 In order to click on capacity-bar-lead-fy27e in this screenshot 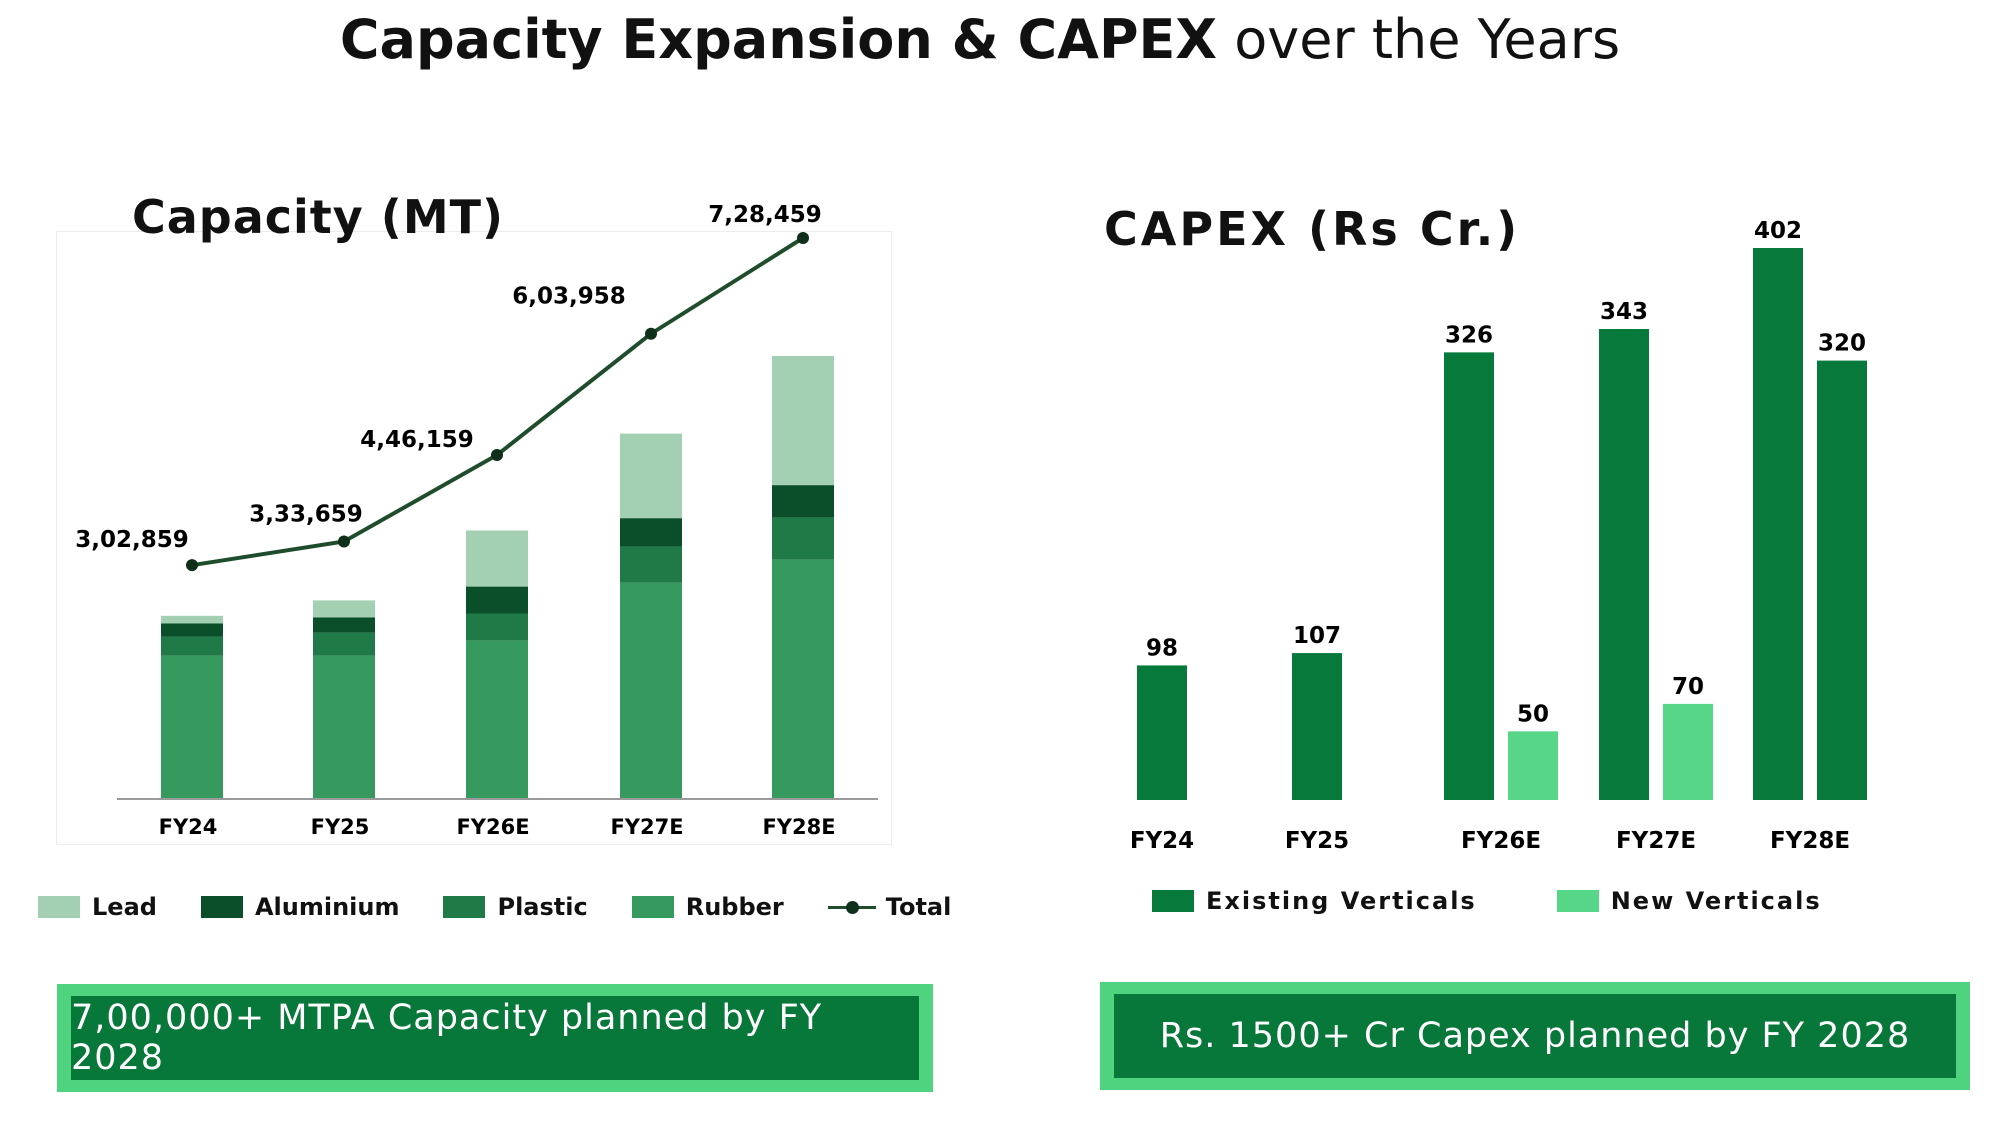, I will do `click(651, 476)`.